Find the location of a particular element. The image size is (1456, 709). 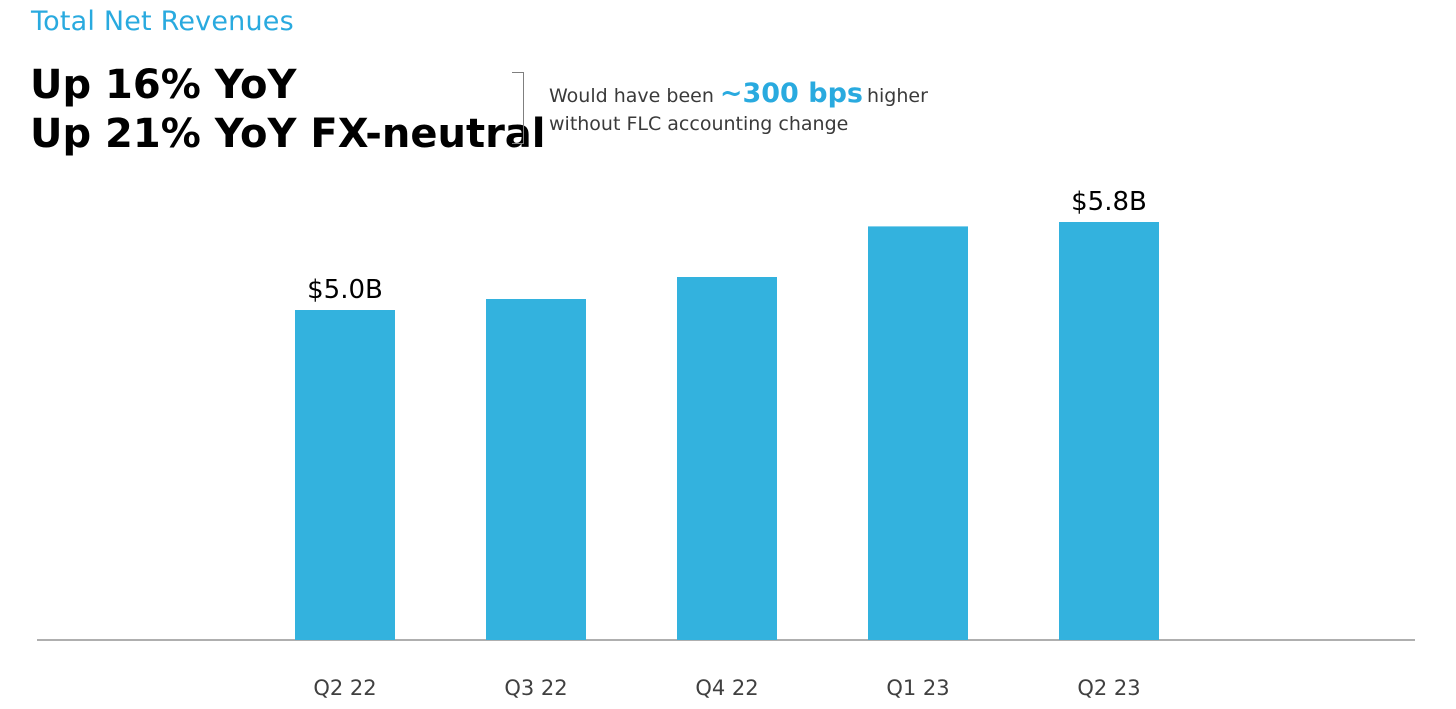

x-tick-label: Q3 22 is located at coordinates (535, 688).